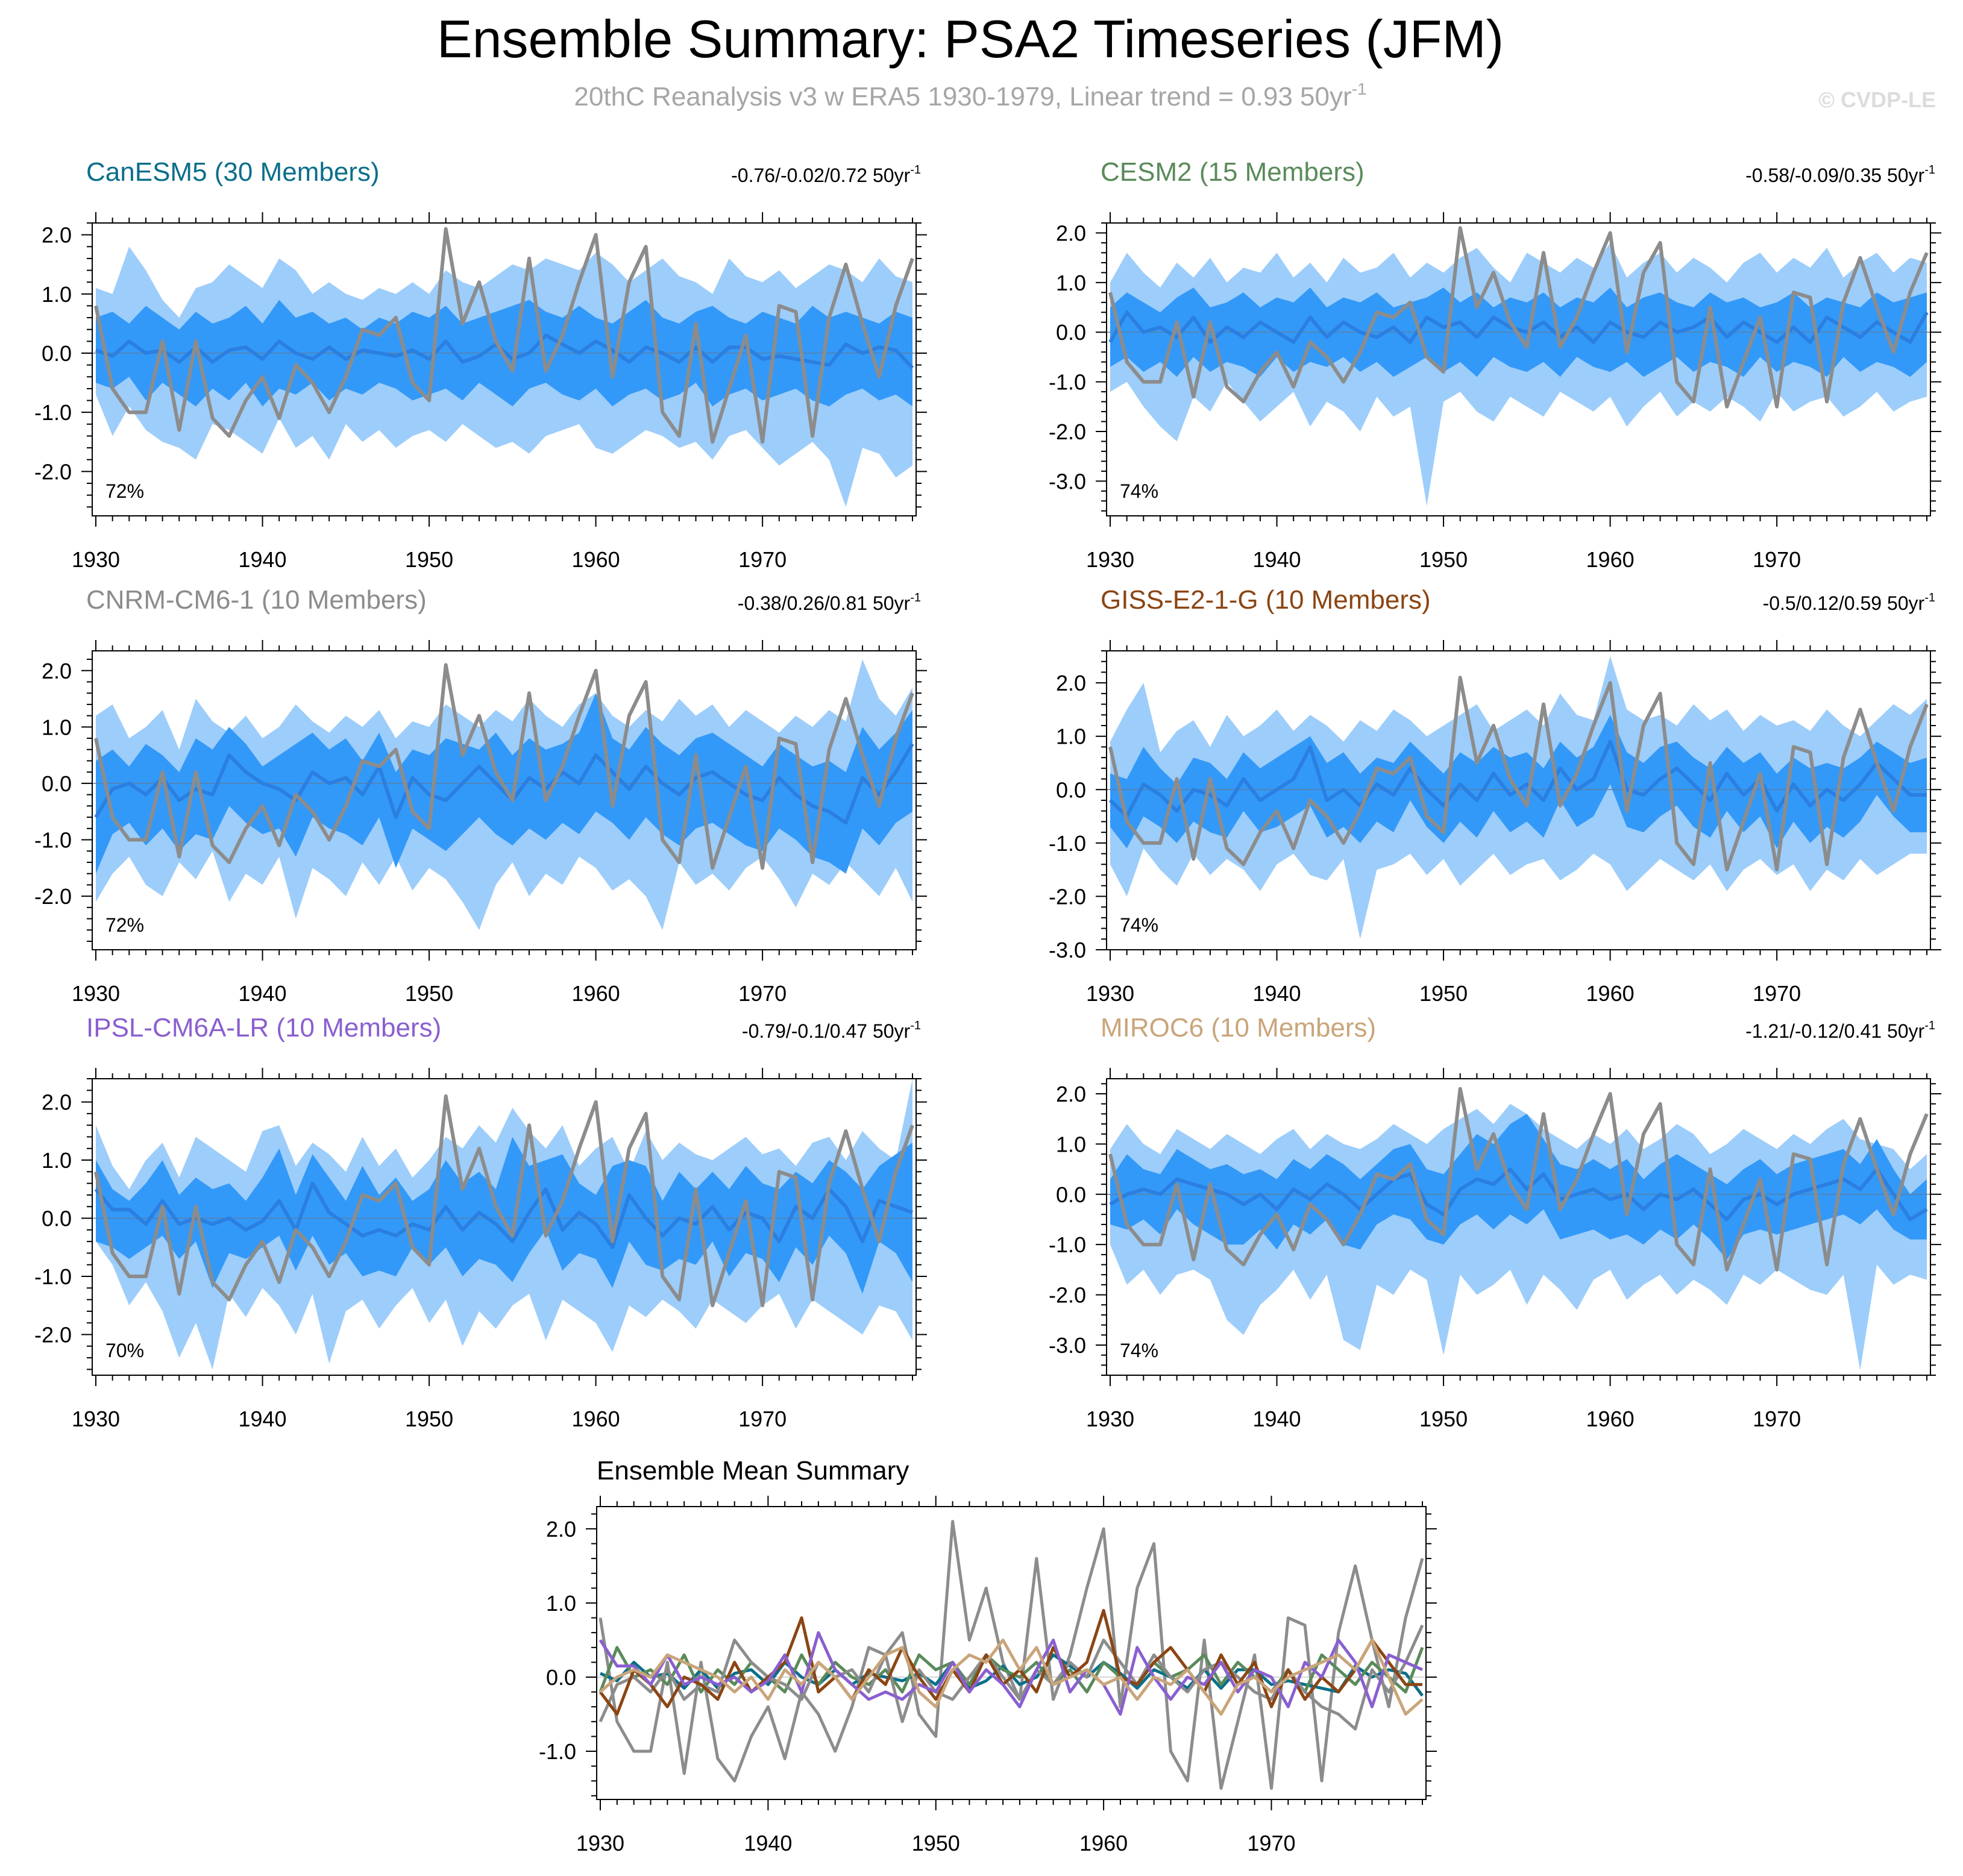 Image resolution: width=1963 pixels, height=1876 pixels. I want to click on trend-label: -1.21/-0.12/0.41 50yr-1, so click(1840, 1030).